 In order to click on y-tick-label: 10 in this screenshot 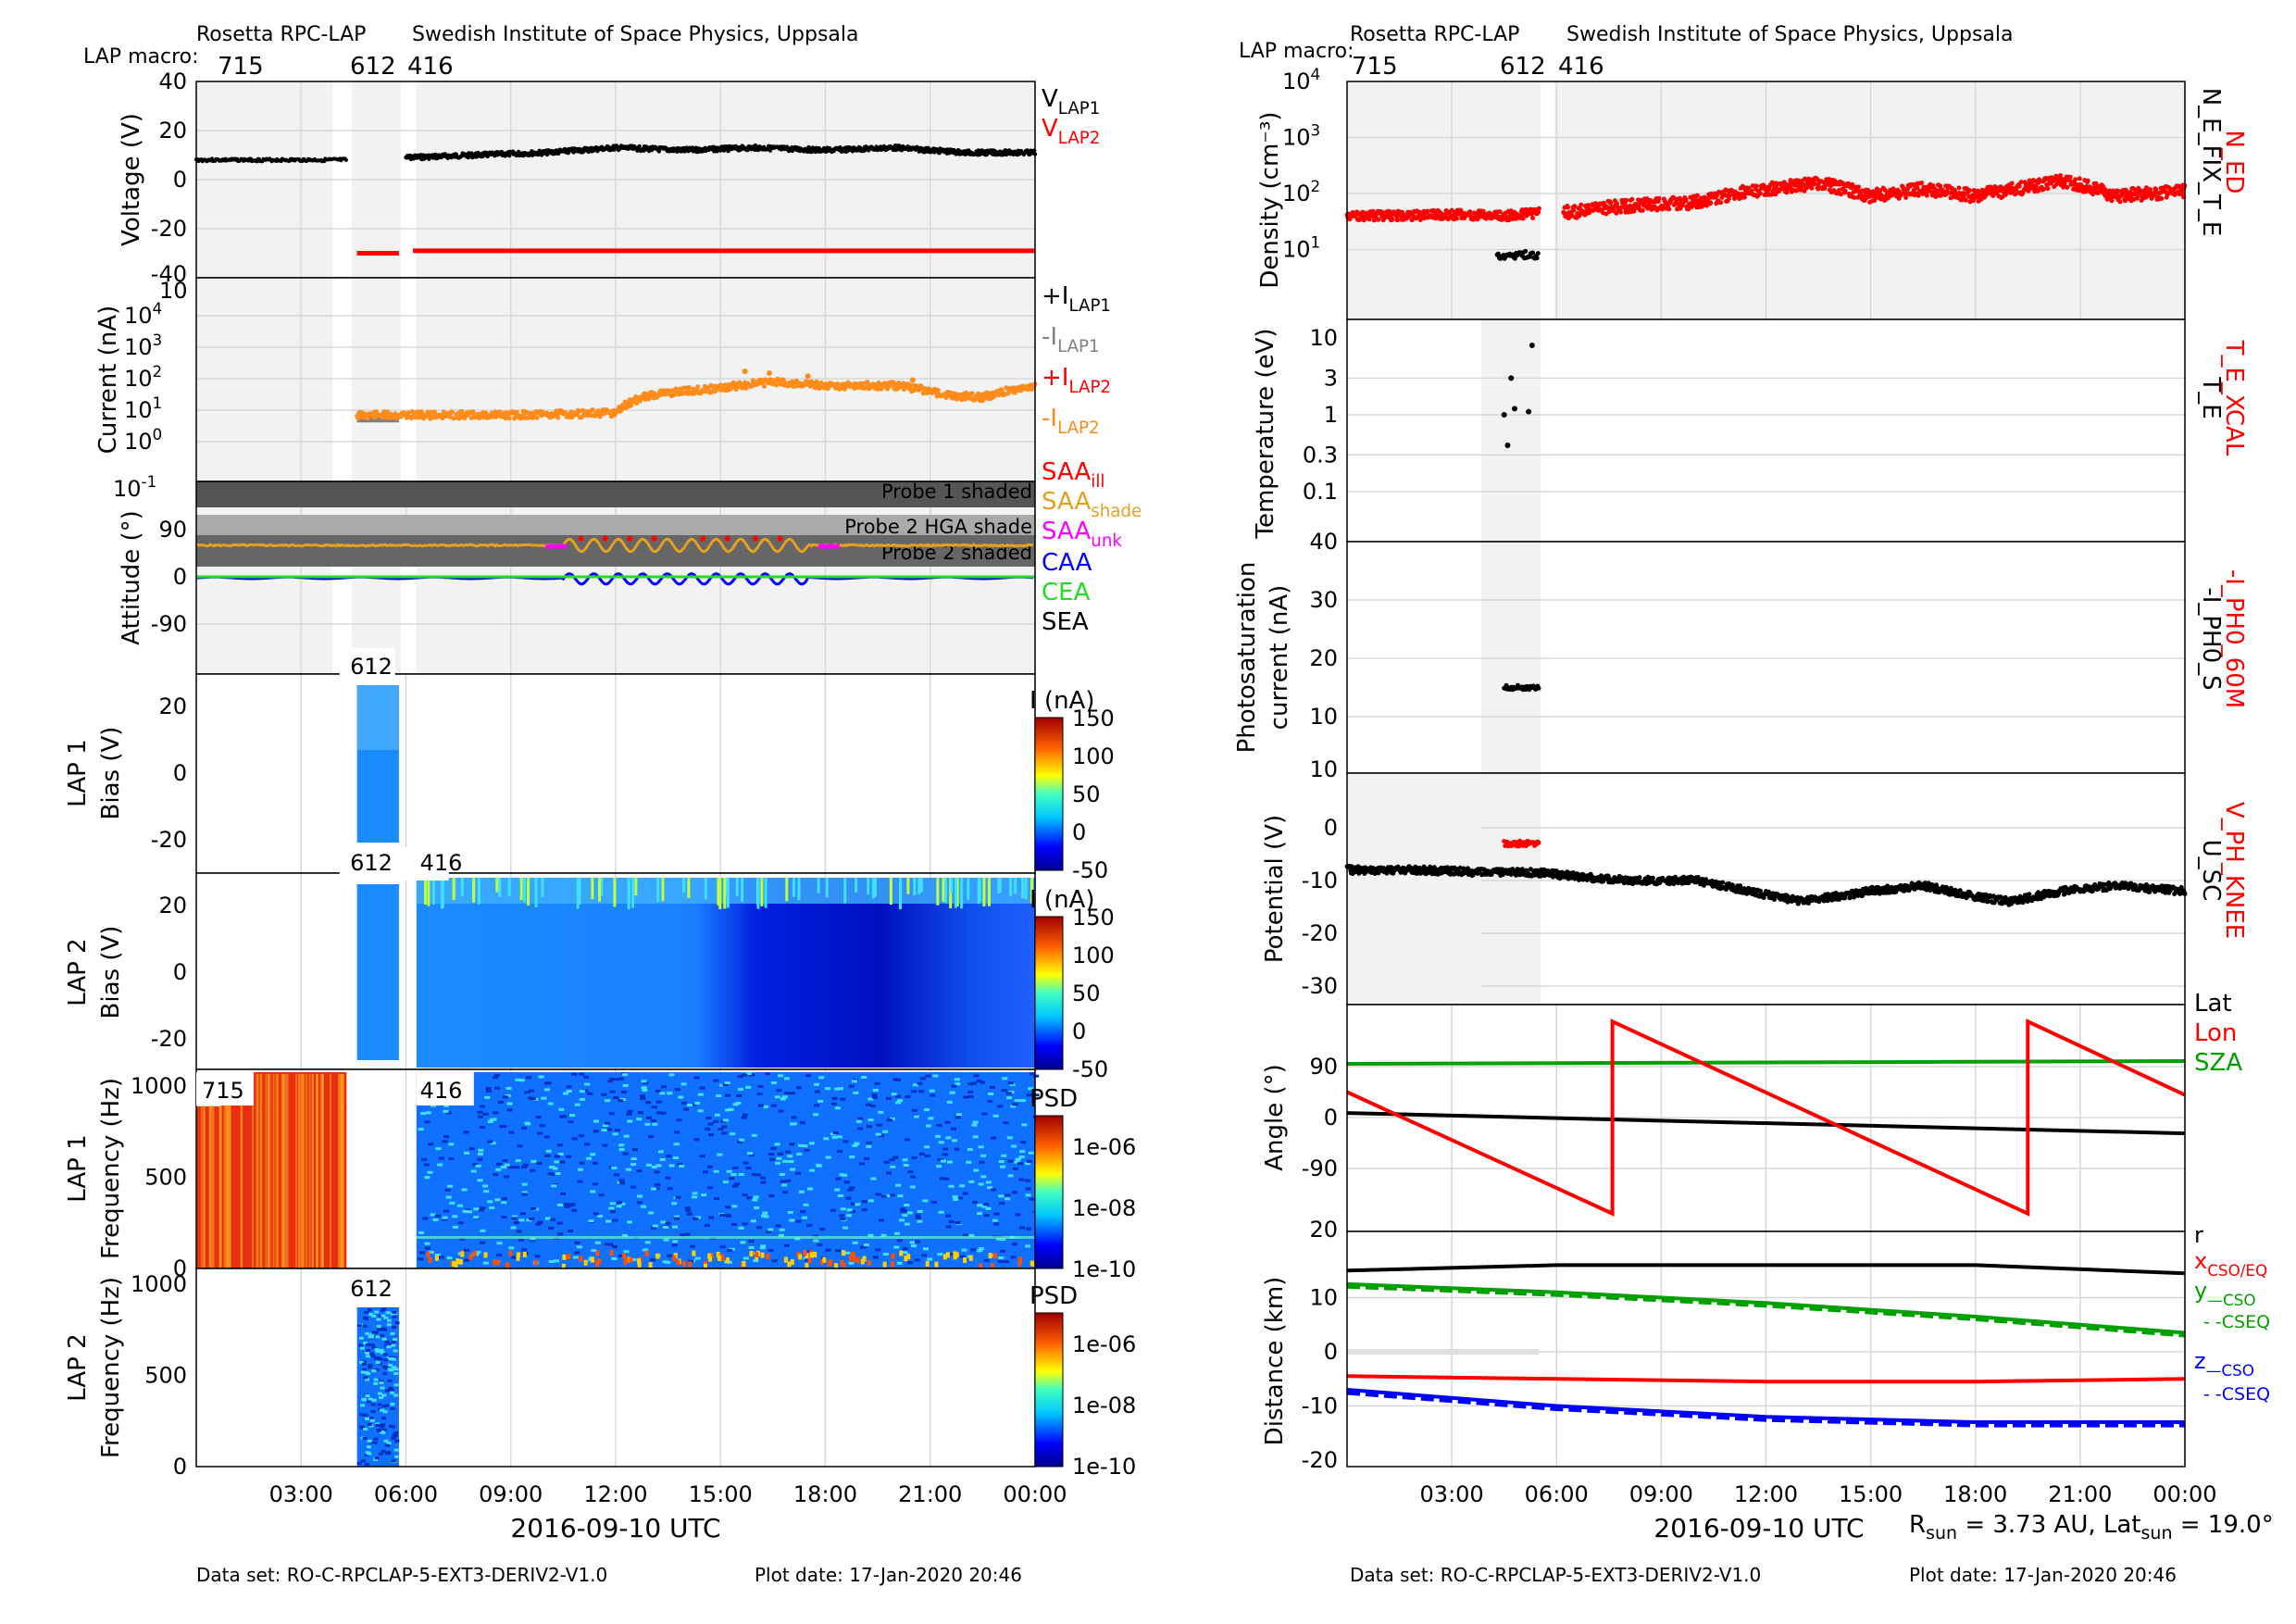, I will do `click(1323, 338)`.